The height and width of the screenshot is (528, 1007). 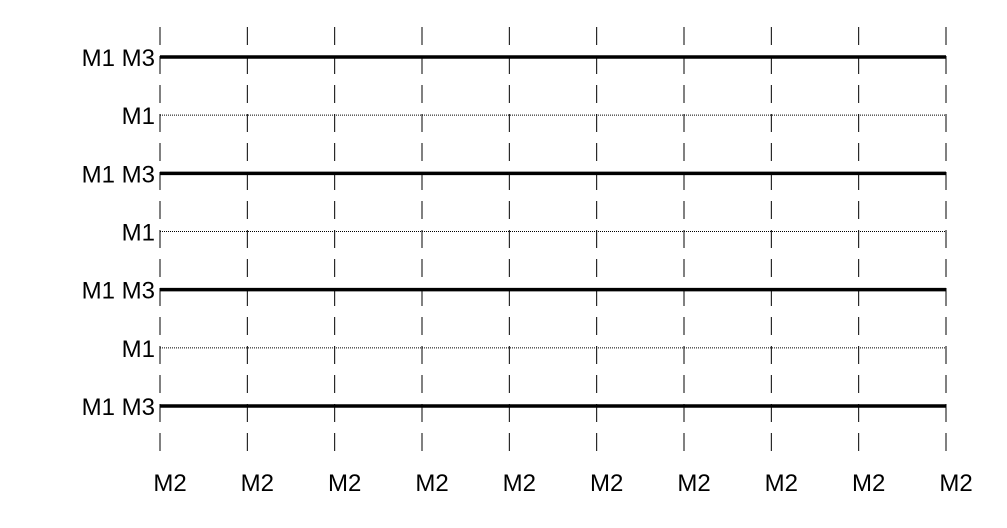 I want to click on column-label-1: M2, so click(x=169, y=483).